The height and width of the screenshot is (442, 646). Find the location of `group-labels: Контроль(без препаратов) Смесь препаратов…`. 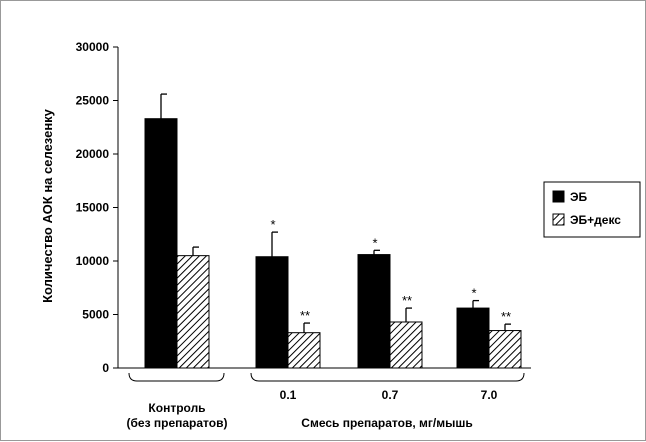

group-labels: Контроль(без препаратов) Смесь препаратов… is located at coordinates (300, 415).